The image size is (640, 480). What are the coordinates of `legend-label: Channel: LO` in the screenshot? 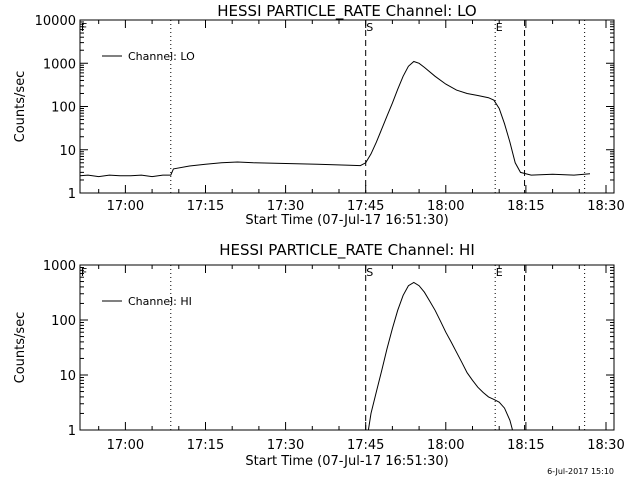 It's located at (161, 56).